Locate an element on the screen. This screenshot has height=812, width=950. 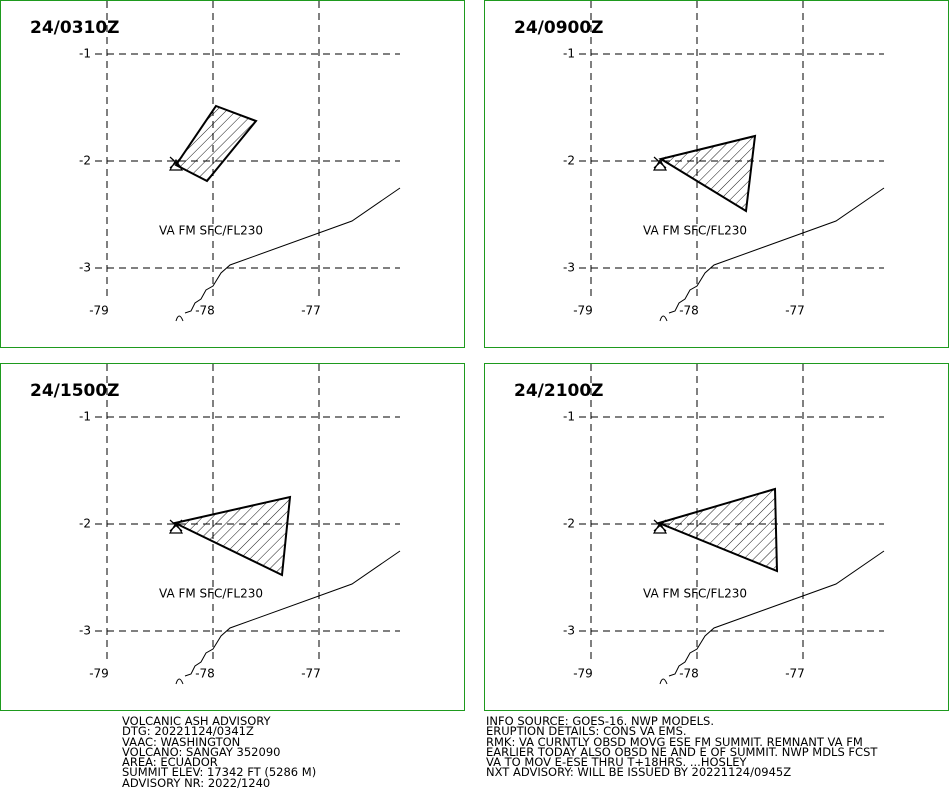
advisory-line: AREA: ECUADOR is located at coordinates (170, 762).